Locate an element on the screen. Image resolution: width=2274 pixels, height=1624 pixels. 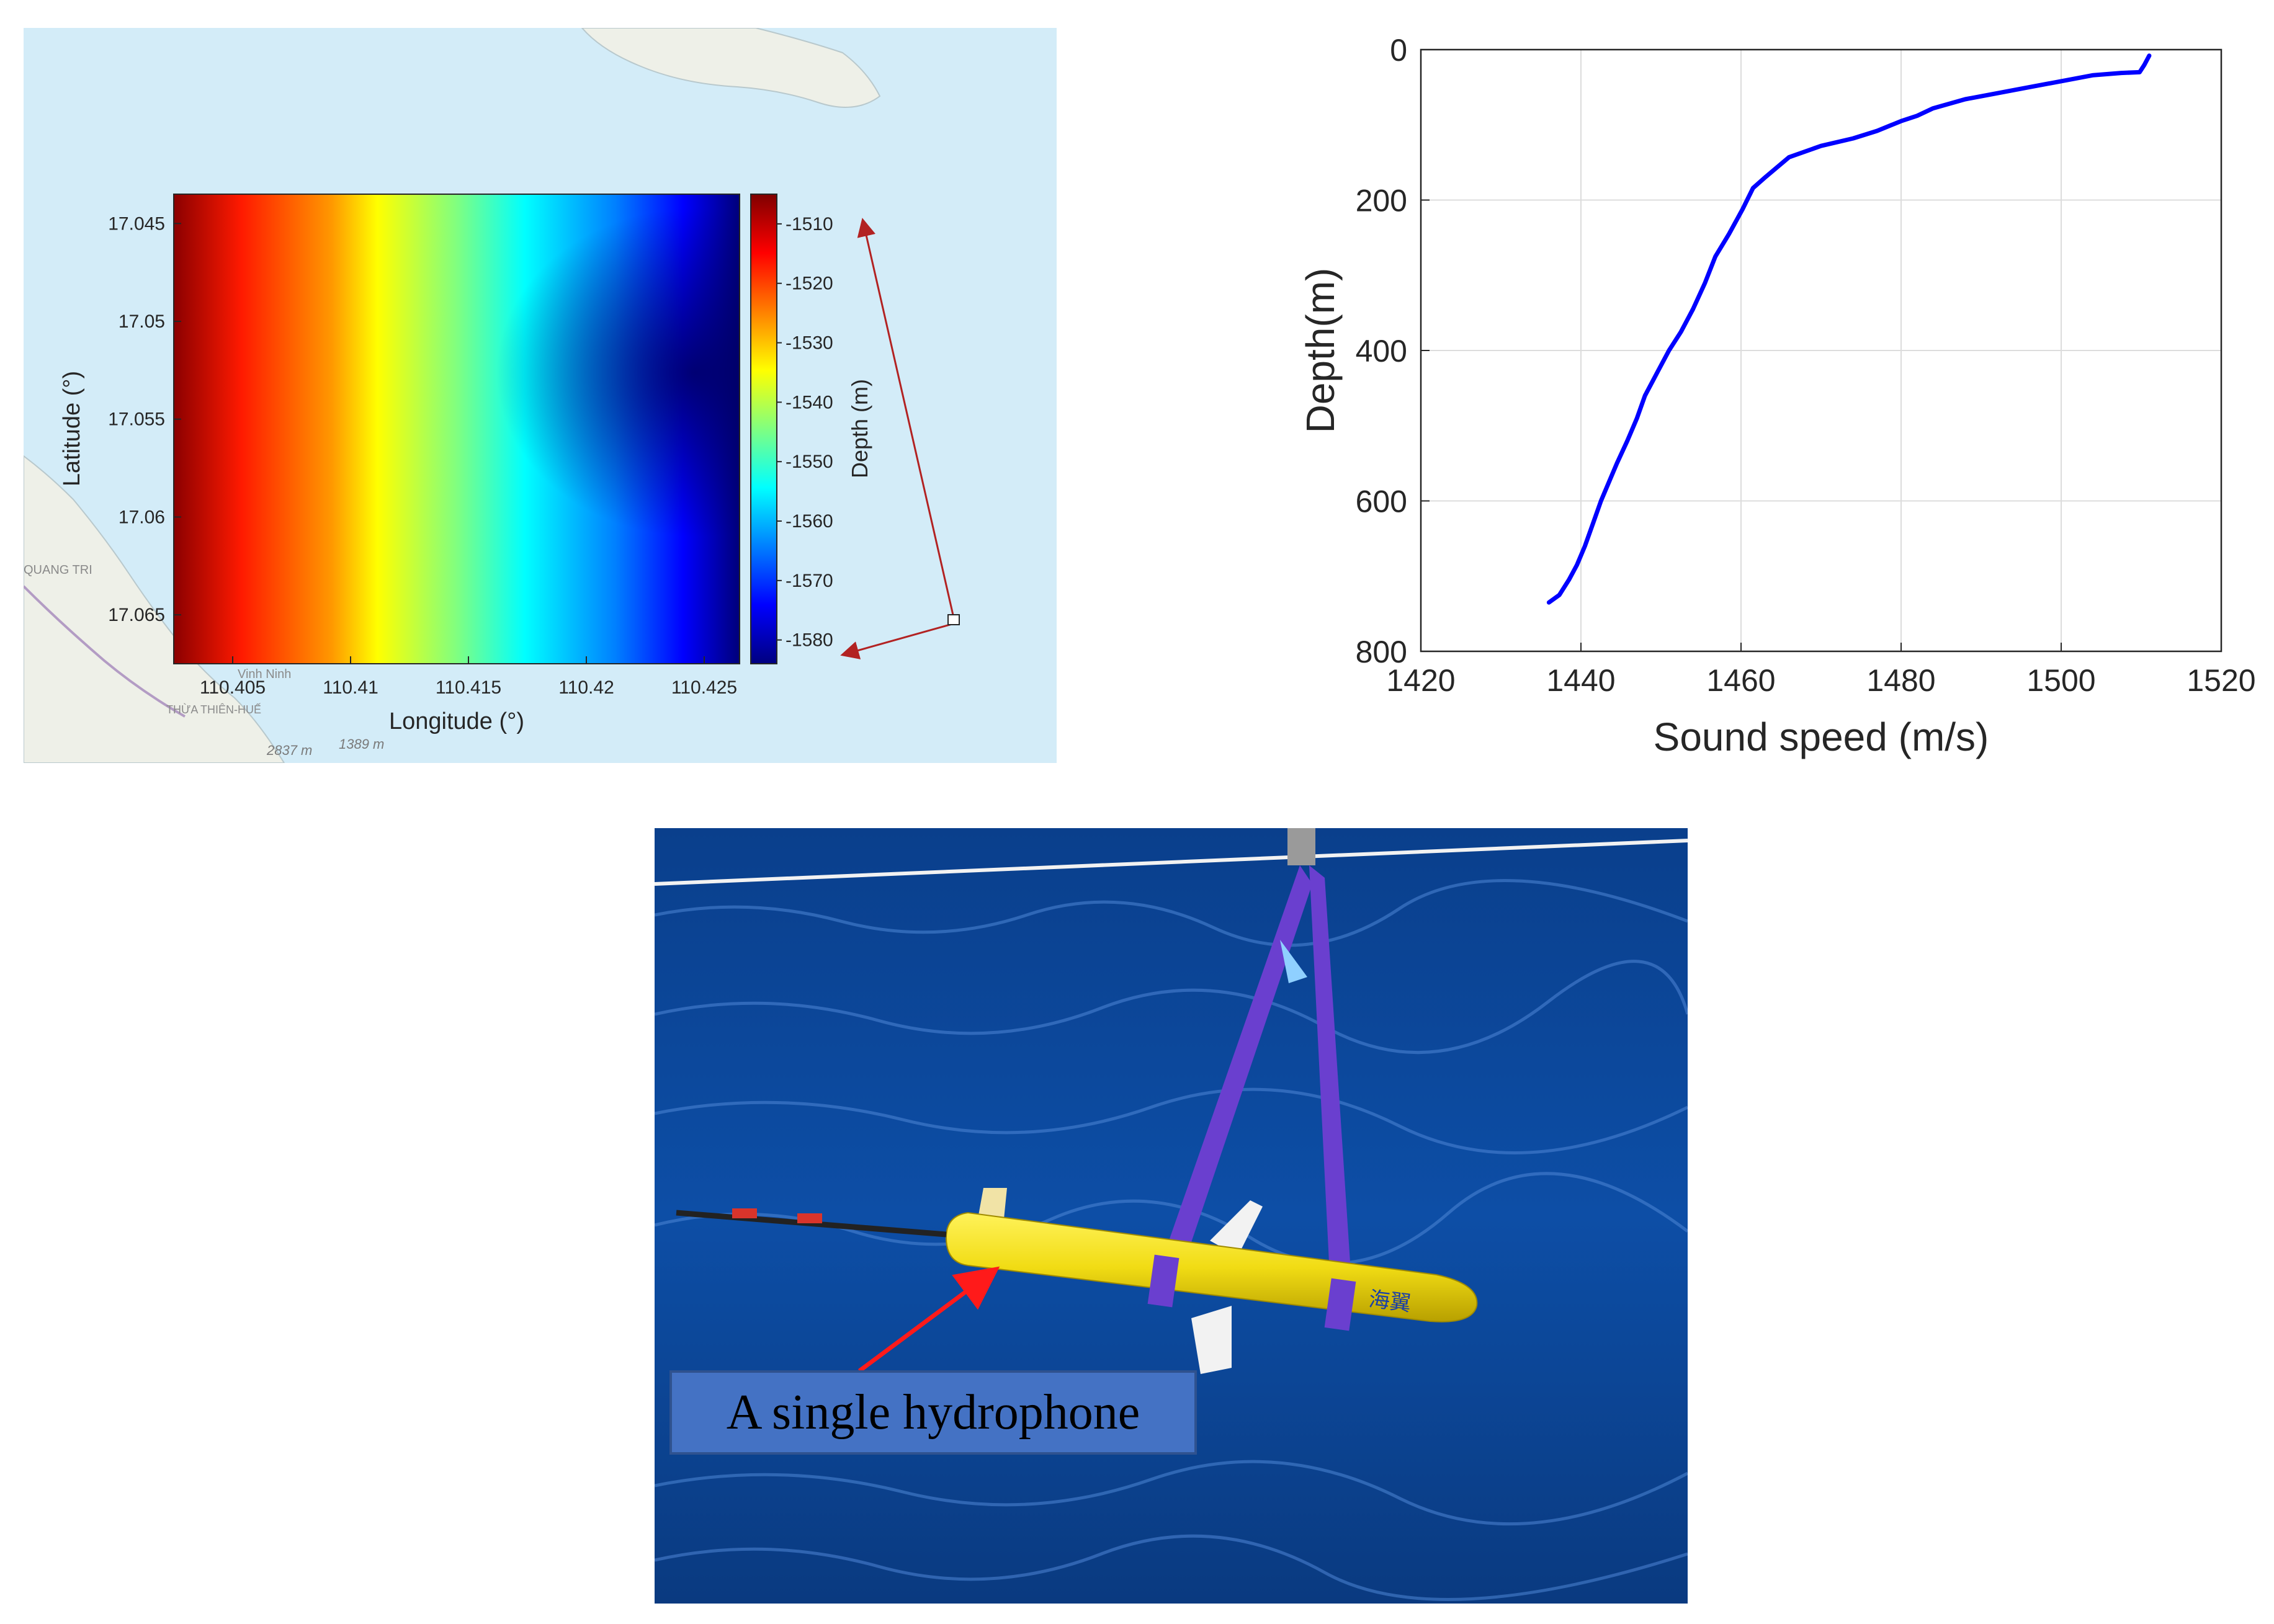
colorbar-label: Depth (m) is located at coordinates (859, 428).